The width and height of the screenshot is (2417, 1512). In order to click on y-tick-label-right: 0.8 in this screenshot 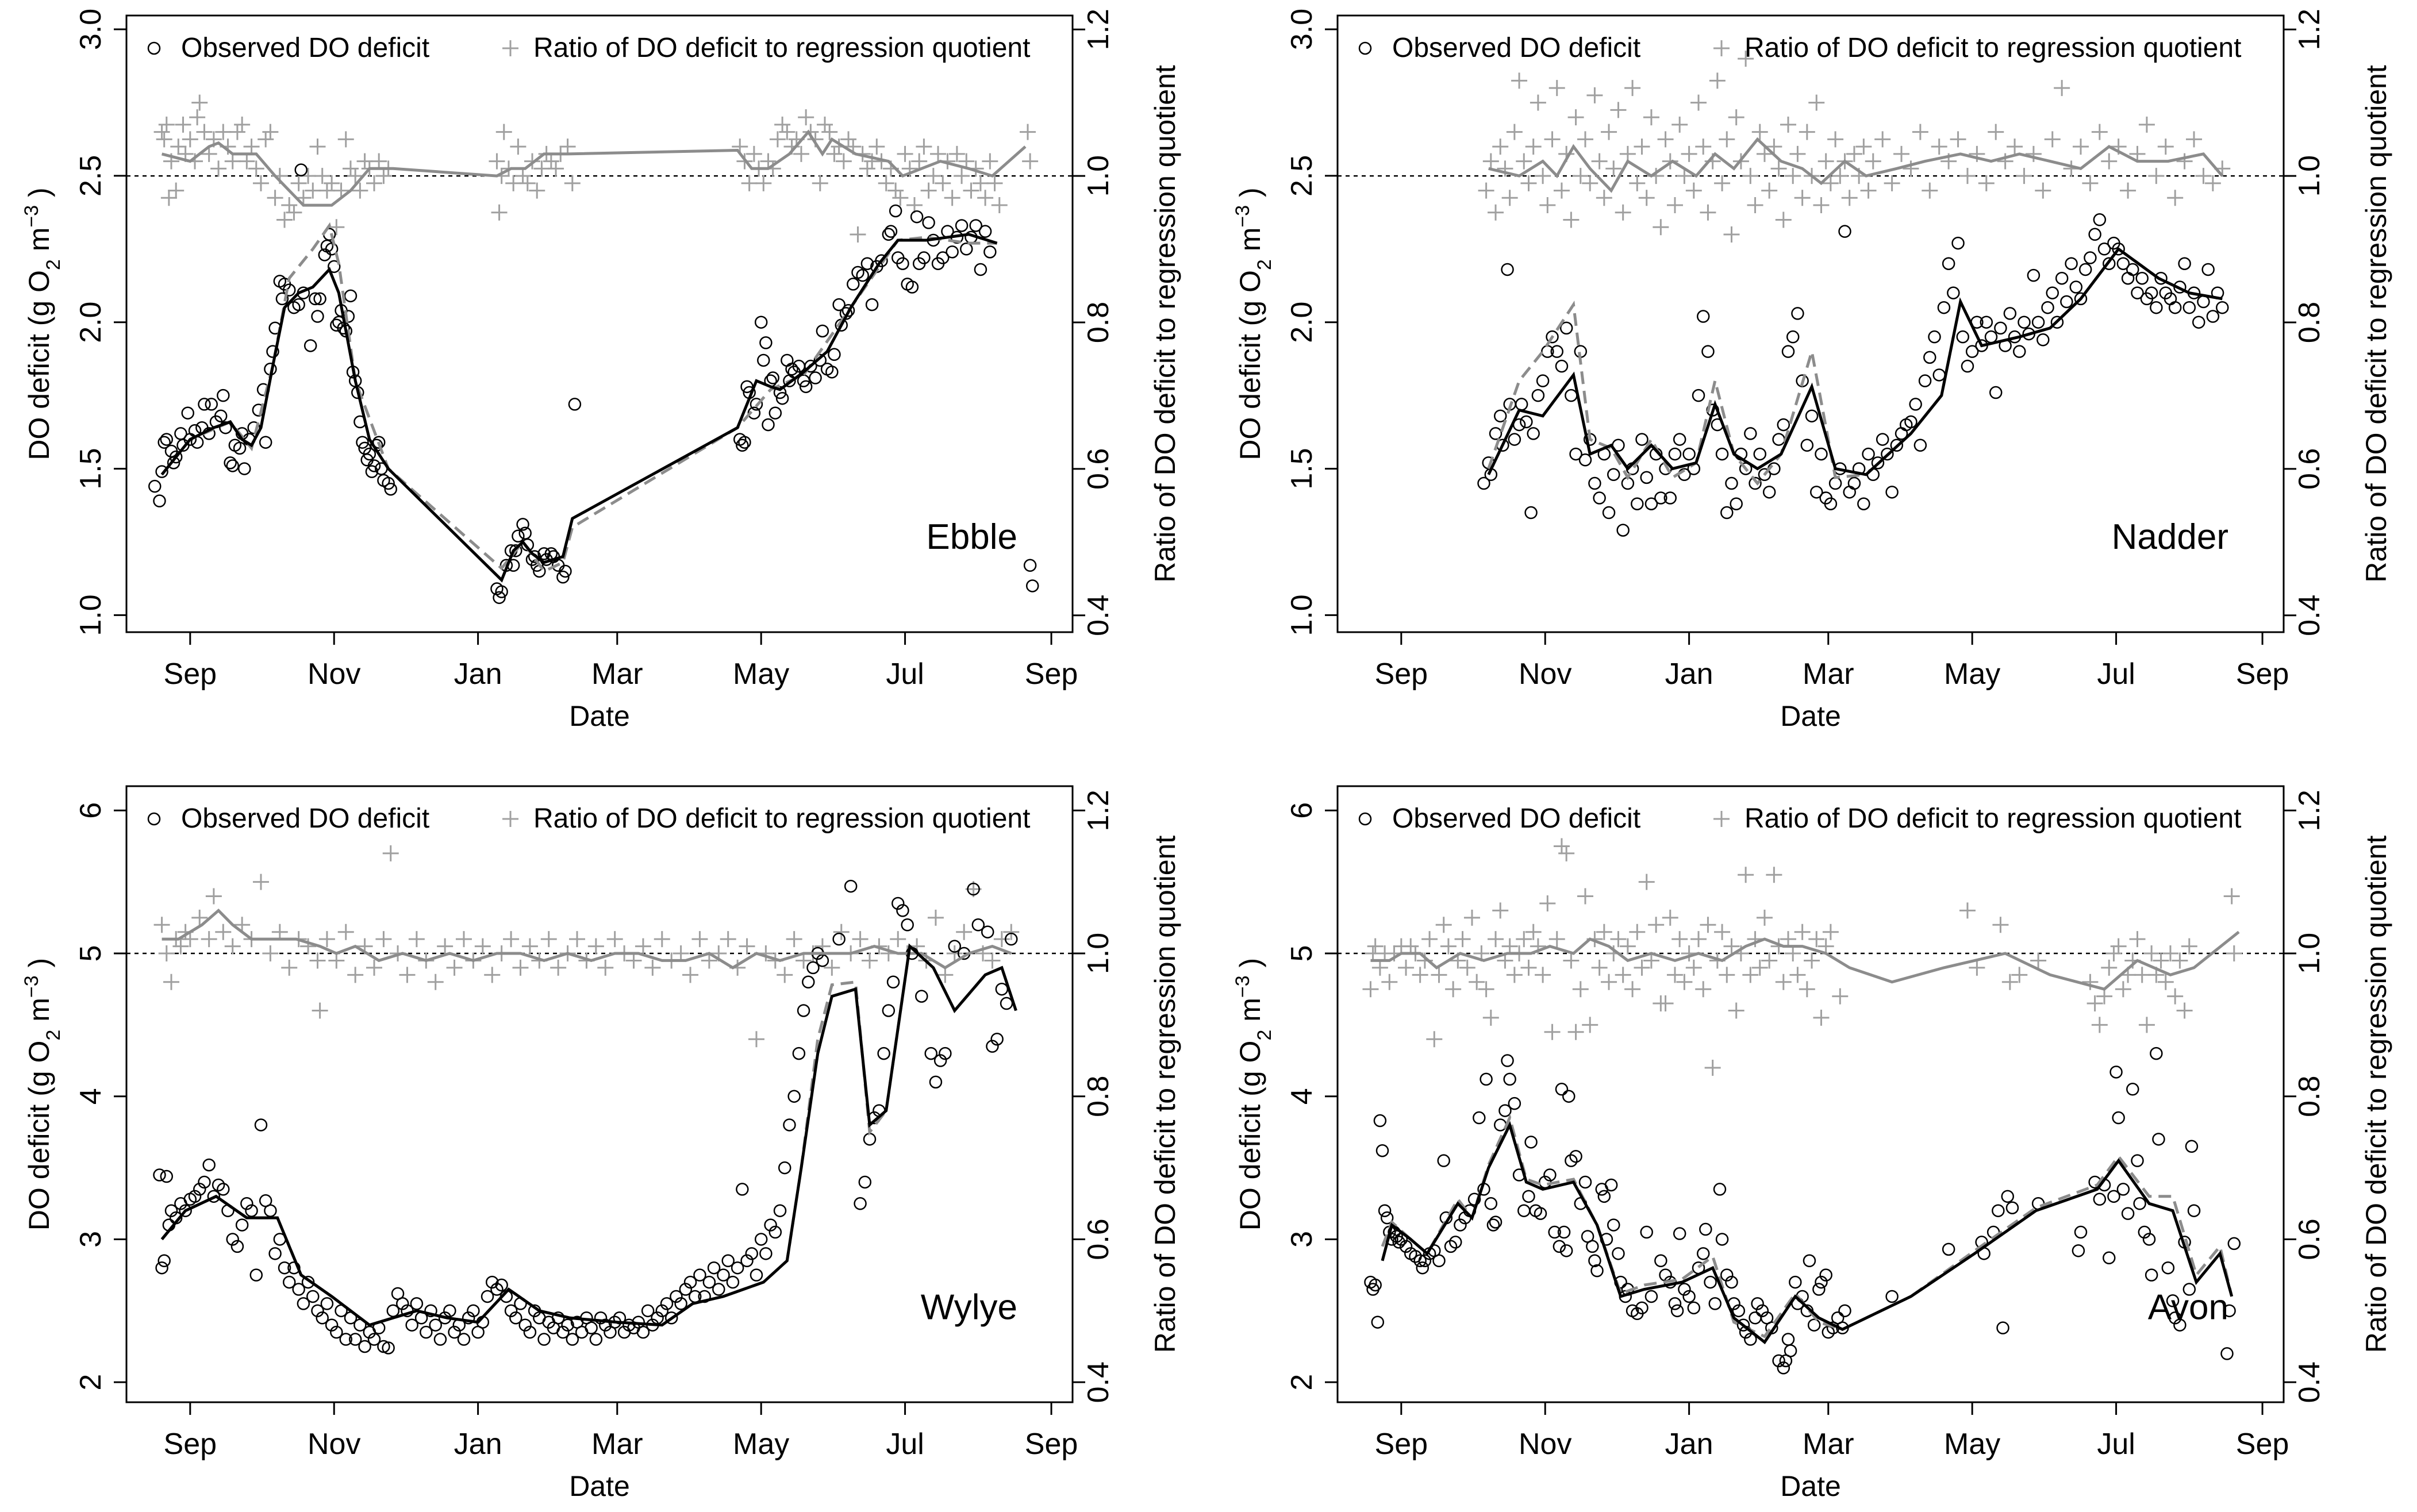, I will do `click(2309, 323)`.